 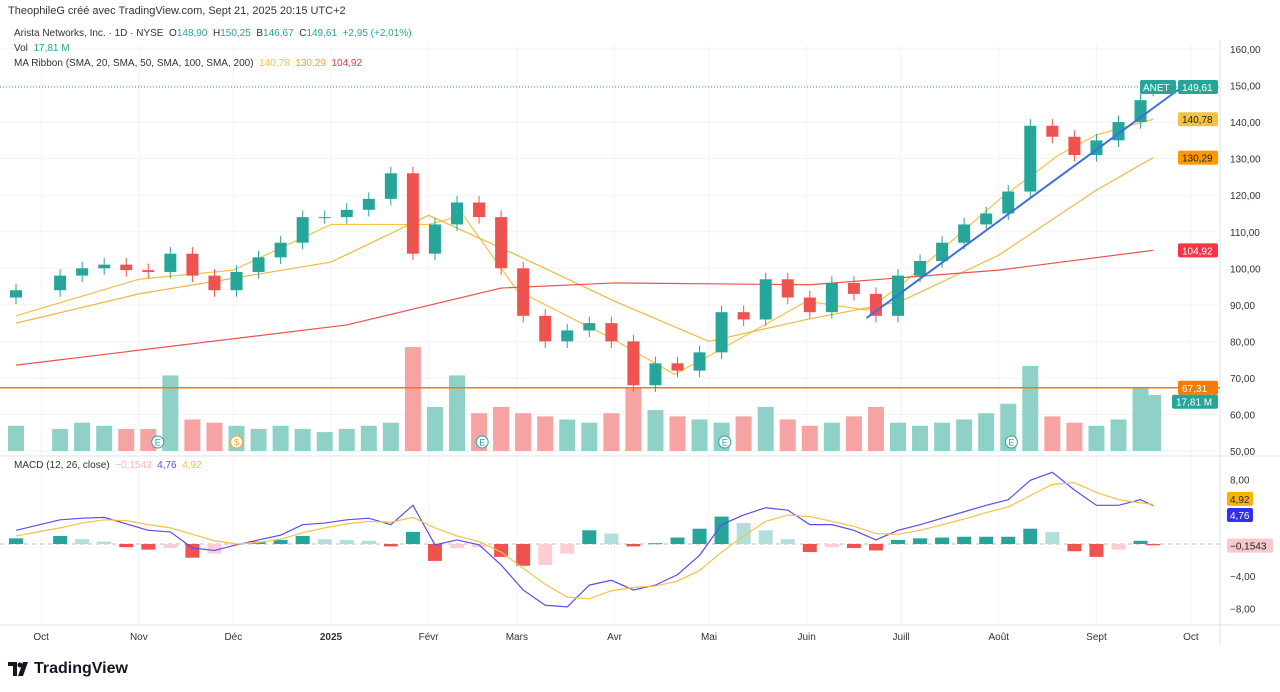 What do you see at coordinates (347, 63) in the screenshot?
I see `ma200-value: 104,92` at bounding box center [347, 63].